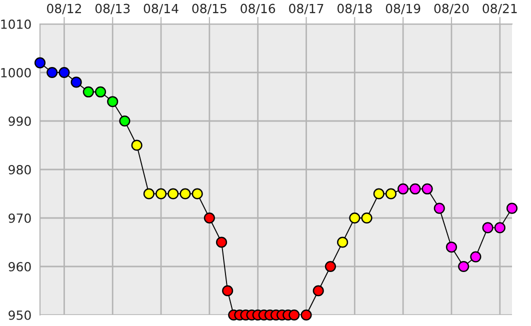 The width and height of the screenshot is (531, 326). What do you see at coordinates (499, 9) in the screenshot?
I see `x-tick-label: 08/21` at bounding box center [499, 9].